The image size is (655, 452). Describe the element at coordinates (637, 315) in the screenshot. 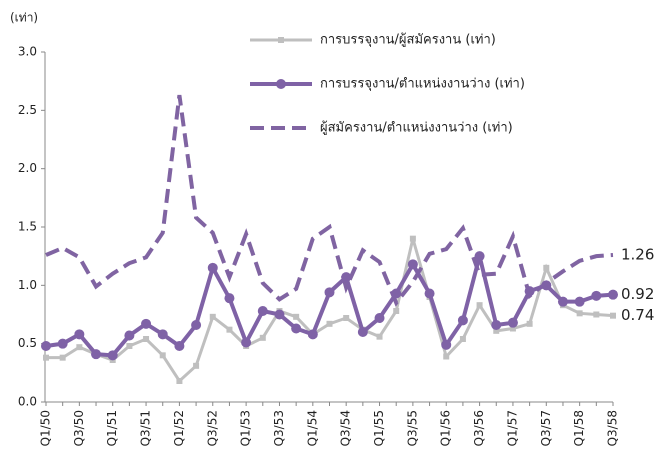

I see `end-value-label: 0.74` at that location.